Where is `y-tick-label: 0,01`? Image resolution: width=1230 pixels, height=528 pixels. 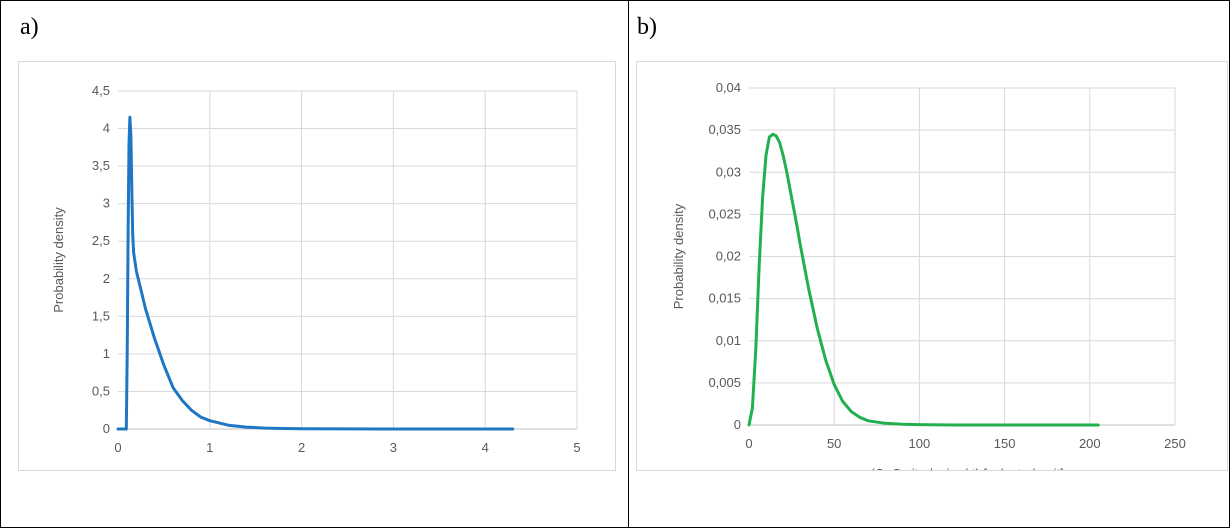 y-tick-label: 0,01 is located at coordinates (728, 340).